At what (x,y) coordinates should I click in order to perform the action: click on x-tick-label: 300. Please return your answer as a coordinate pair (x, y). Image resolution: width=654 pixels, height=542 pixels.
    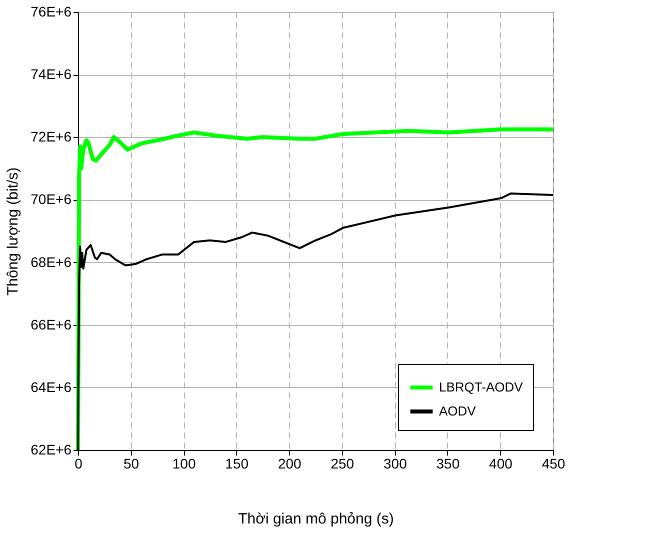
    Looking at the image, I should click on (395, 464).